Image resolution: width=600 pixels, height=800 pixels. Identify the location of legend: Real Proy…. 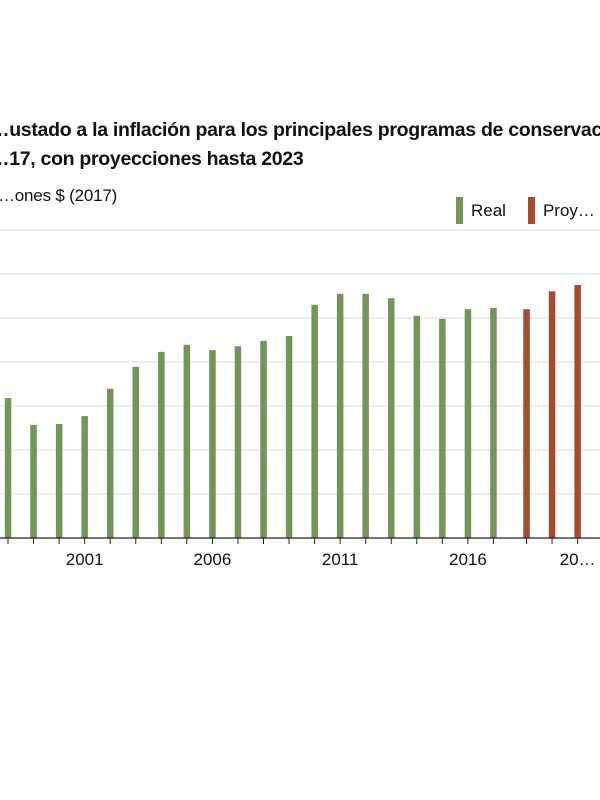
(528, 210).